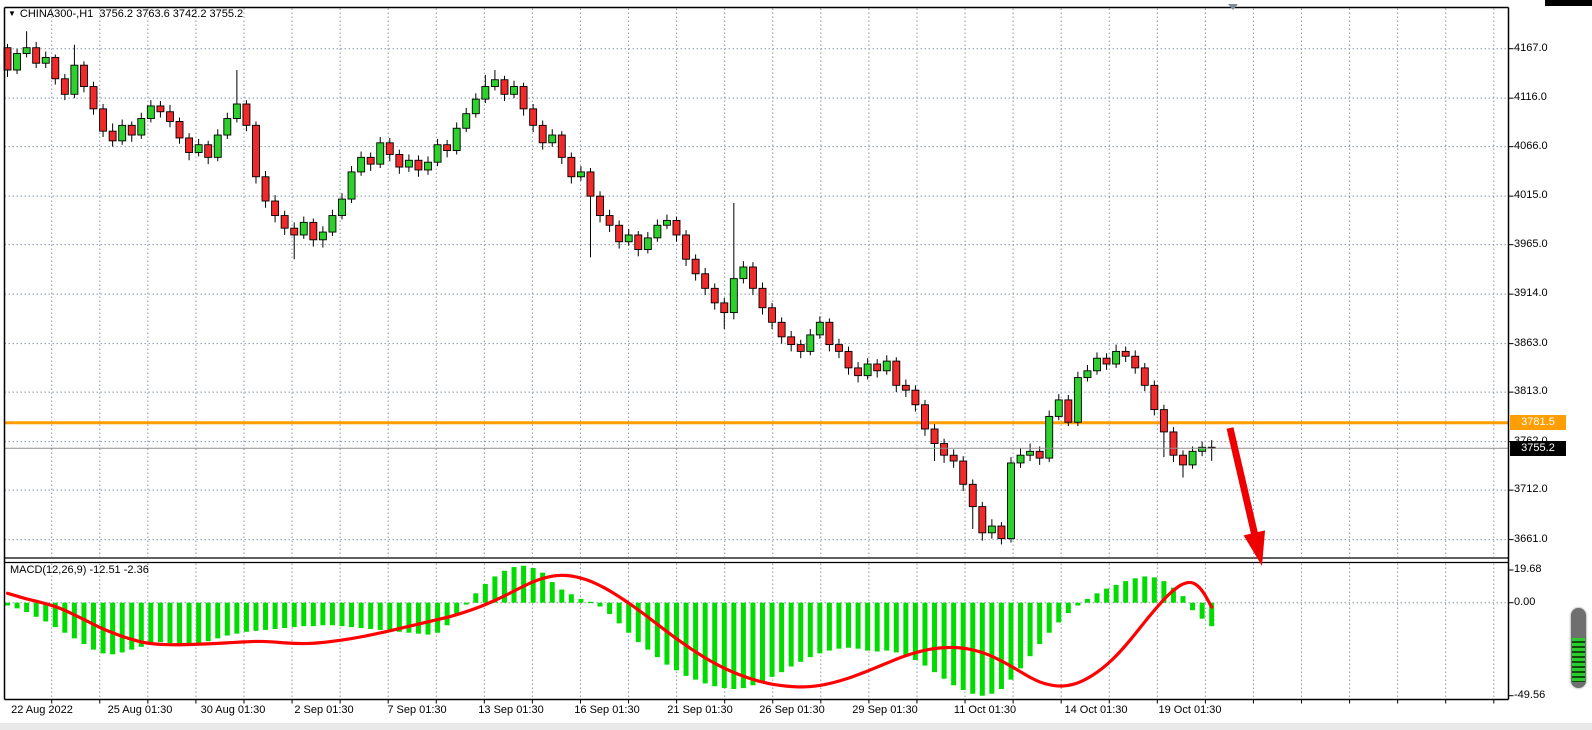 The width and height of the screenshot is (1592, 730). What do you see at coordinates (1578, 660) in the screenshot?
I see `scroll-indicator-stripes` at bounding box center [1578, 660].